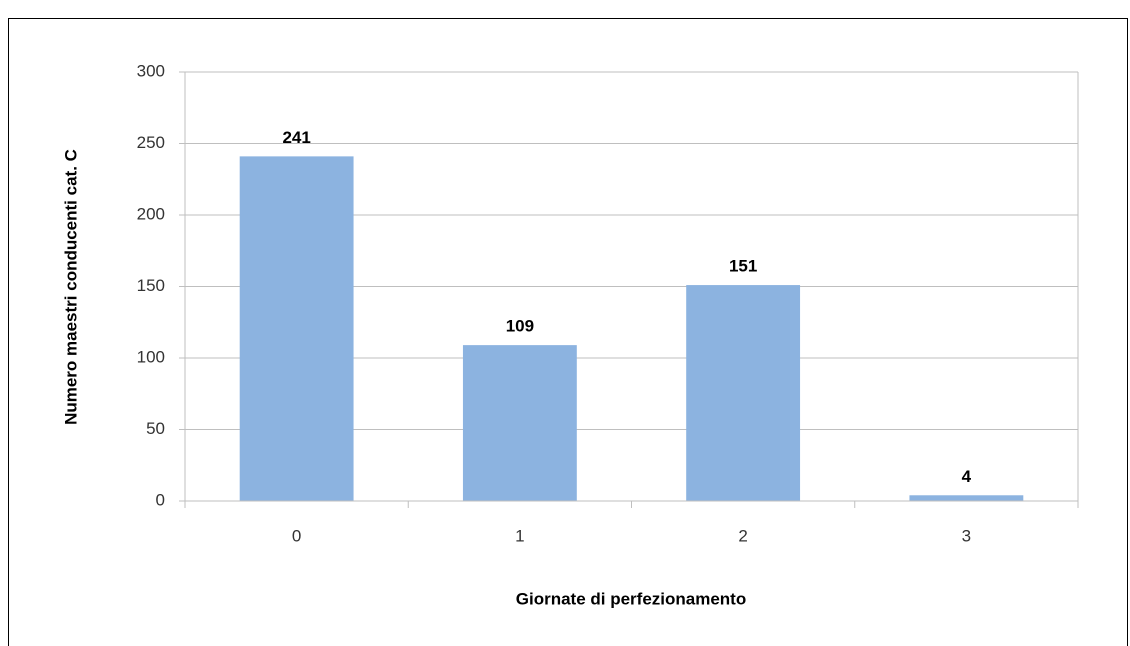 The image size is (1130, 646). What do you see at coordinates (519, 535) in the screenshot?
I see `x-tick-label: 1` at bounding box center [519, 535].